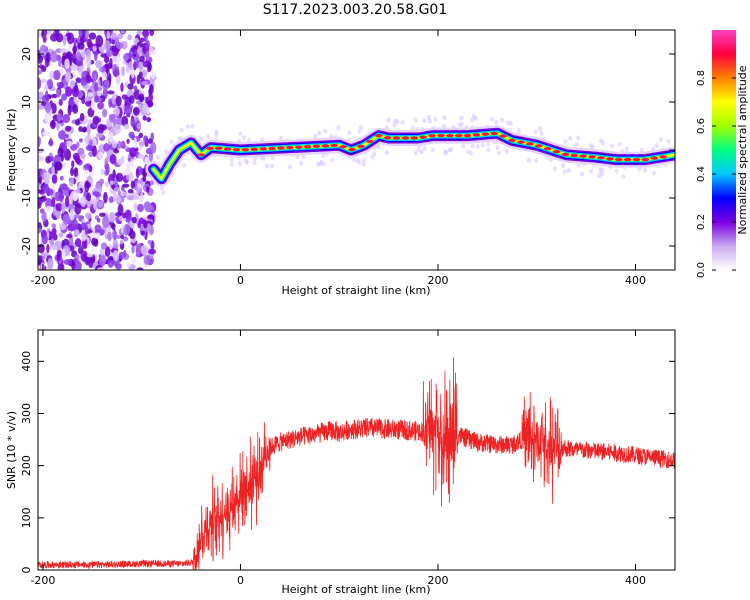 This screenshot has height=600, width=750. Describe the element at coordinates (724, 150) in the screenshot. I see `colorbar-gradient` at that location.